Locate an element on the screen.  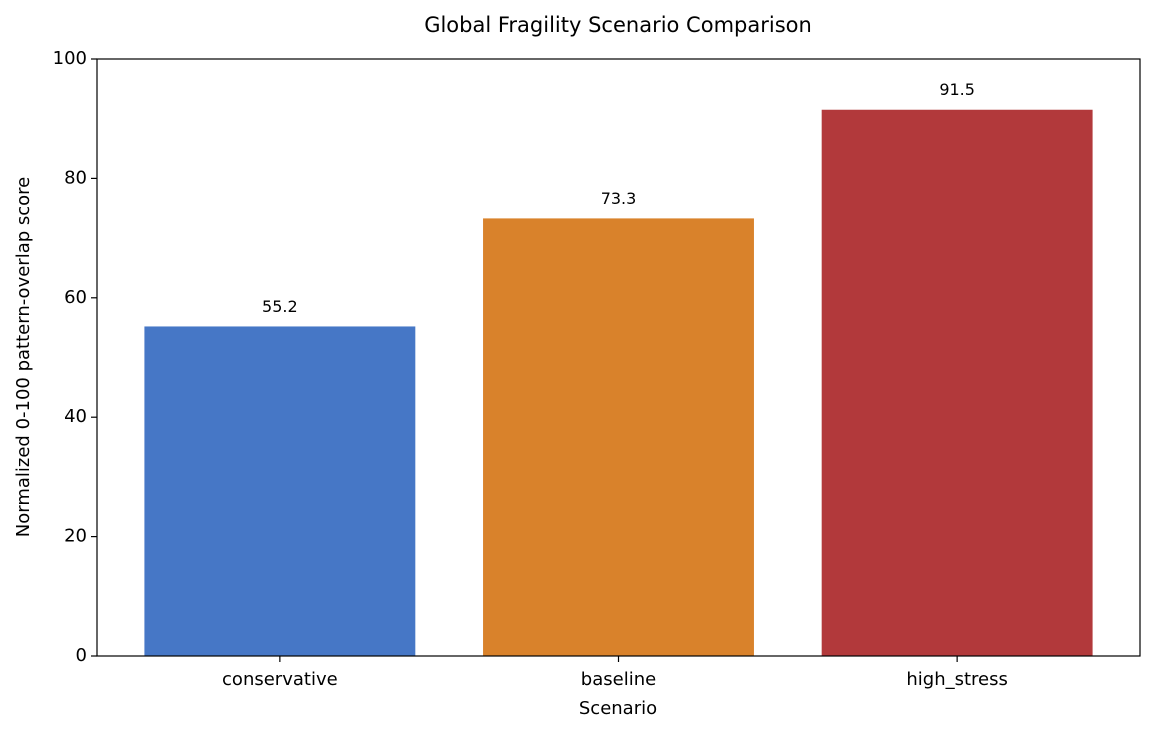
x-tick-label: baseline is located at coordinates (618, 679).